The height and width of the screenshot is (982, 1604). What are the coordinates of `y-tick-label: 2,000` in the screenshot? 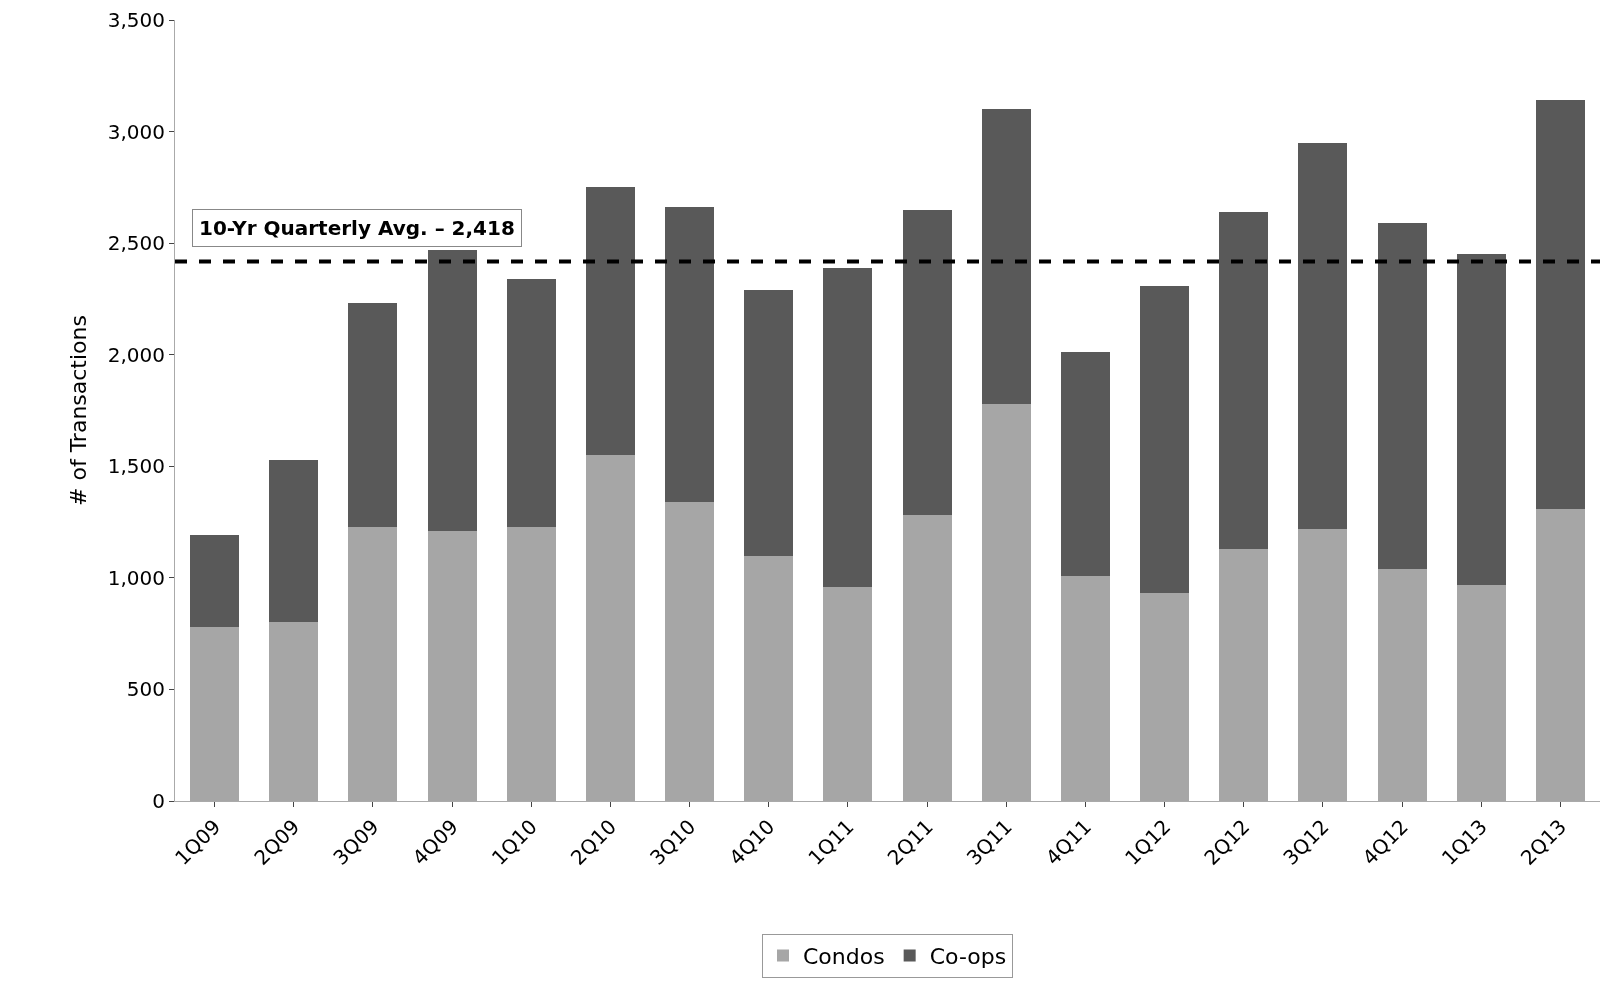 It's located at (136, 354).